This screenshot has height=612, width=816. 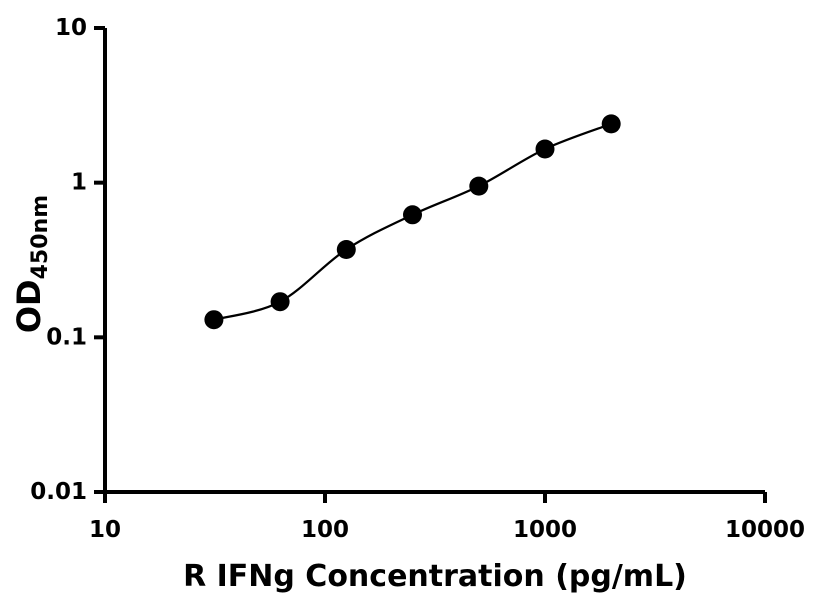 I want to click on x-tick-label: 100, so click(x=325, y=530).